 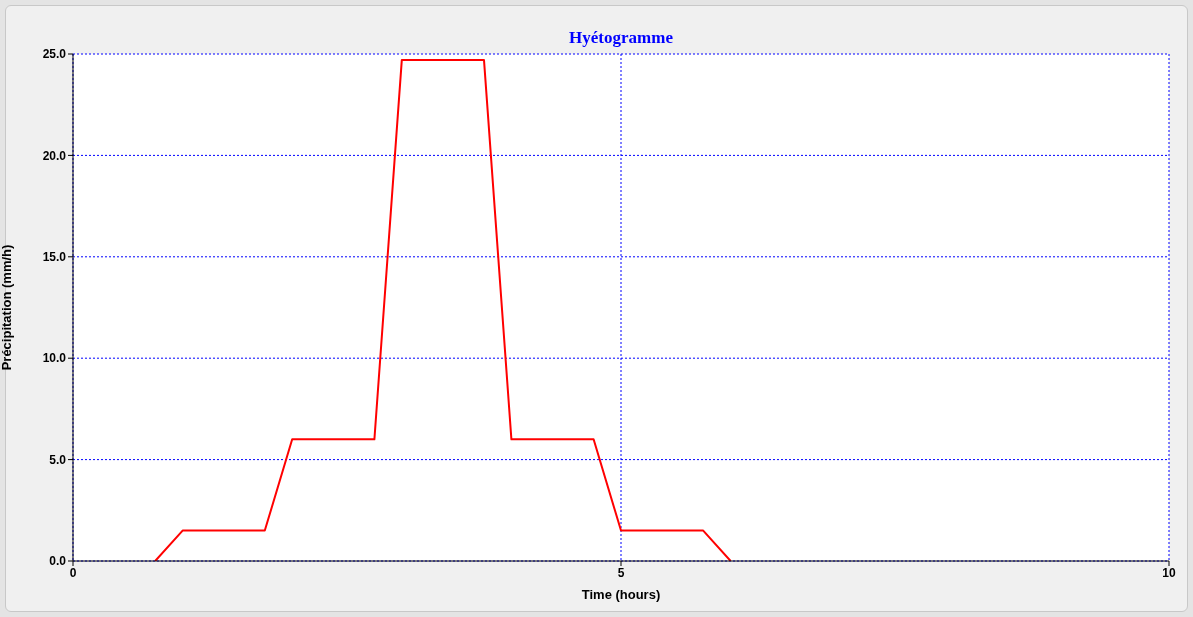 I want to click on chart-title: Hyétogramme, so click(x=621, y=38).